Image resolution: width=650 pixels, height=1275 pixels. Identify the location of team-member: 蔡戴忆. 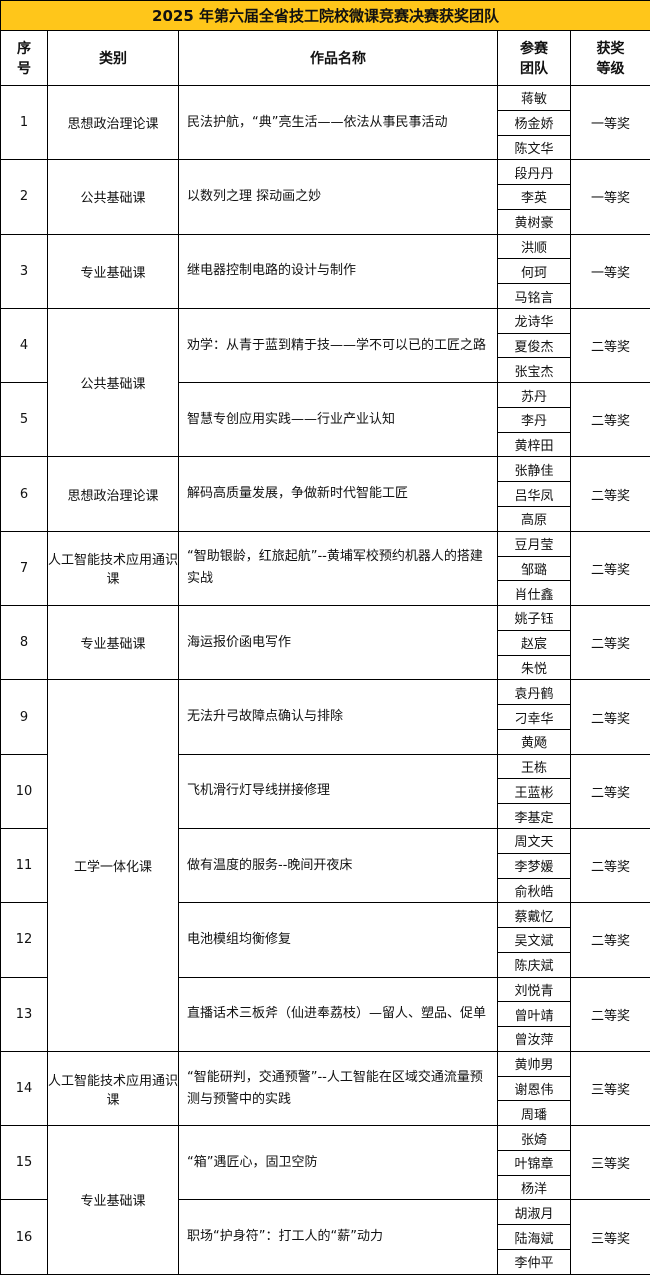
(534, 915).